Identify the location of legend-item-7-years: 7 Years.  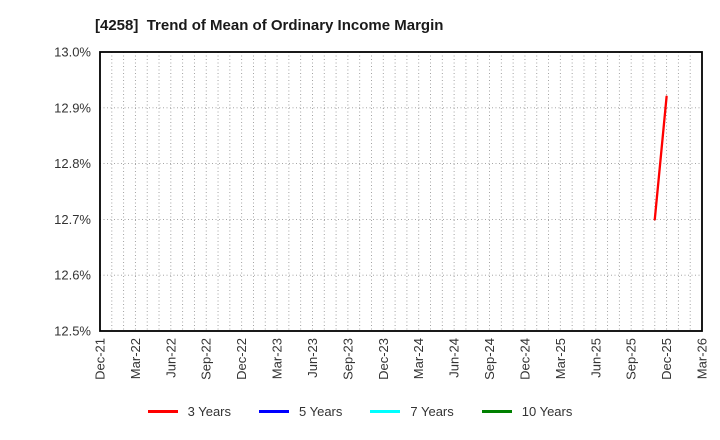
(412, 411).